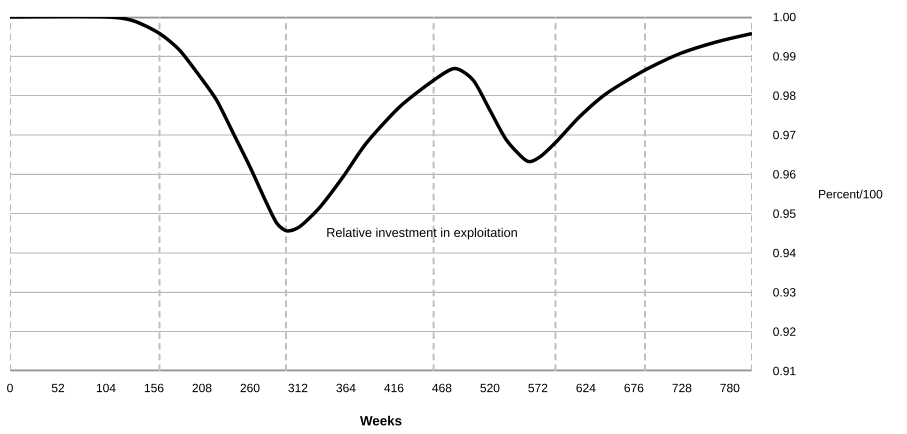 The height and width of the screenshot is (434, 907). Describe the element at coordinates (784, 371) in the screenshot. I see `y-tick-label: 0.91` at that location.